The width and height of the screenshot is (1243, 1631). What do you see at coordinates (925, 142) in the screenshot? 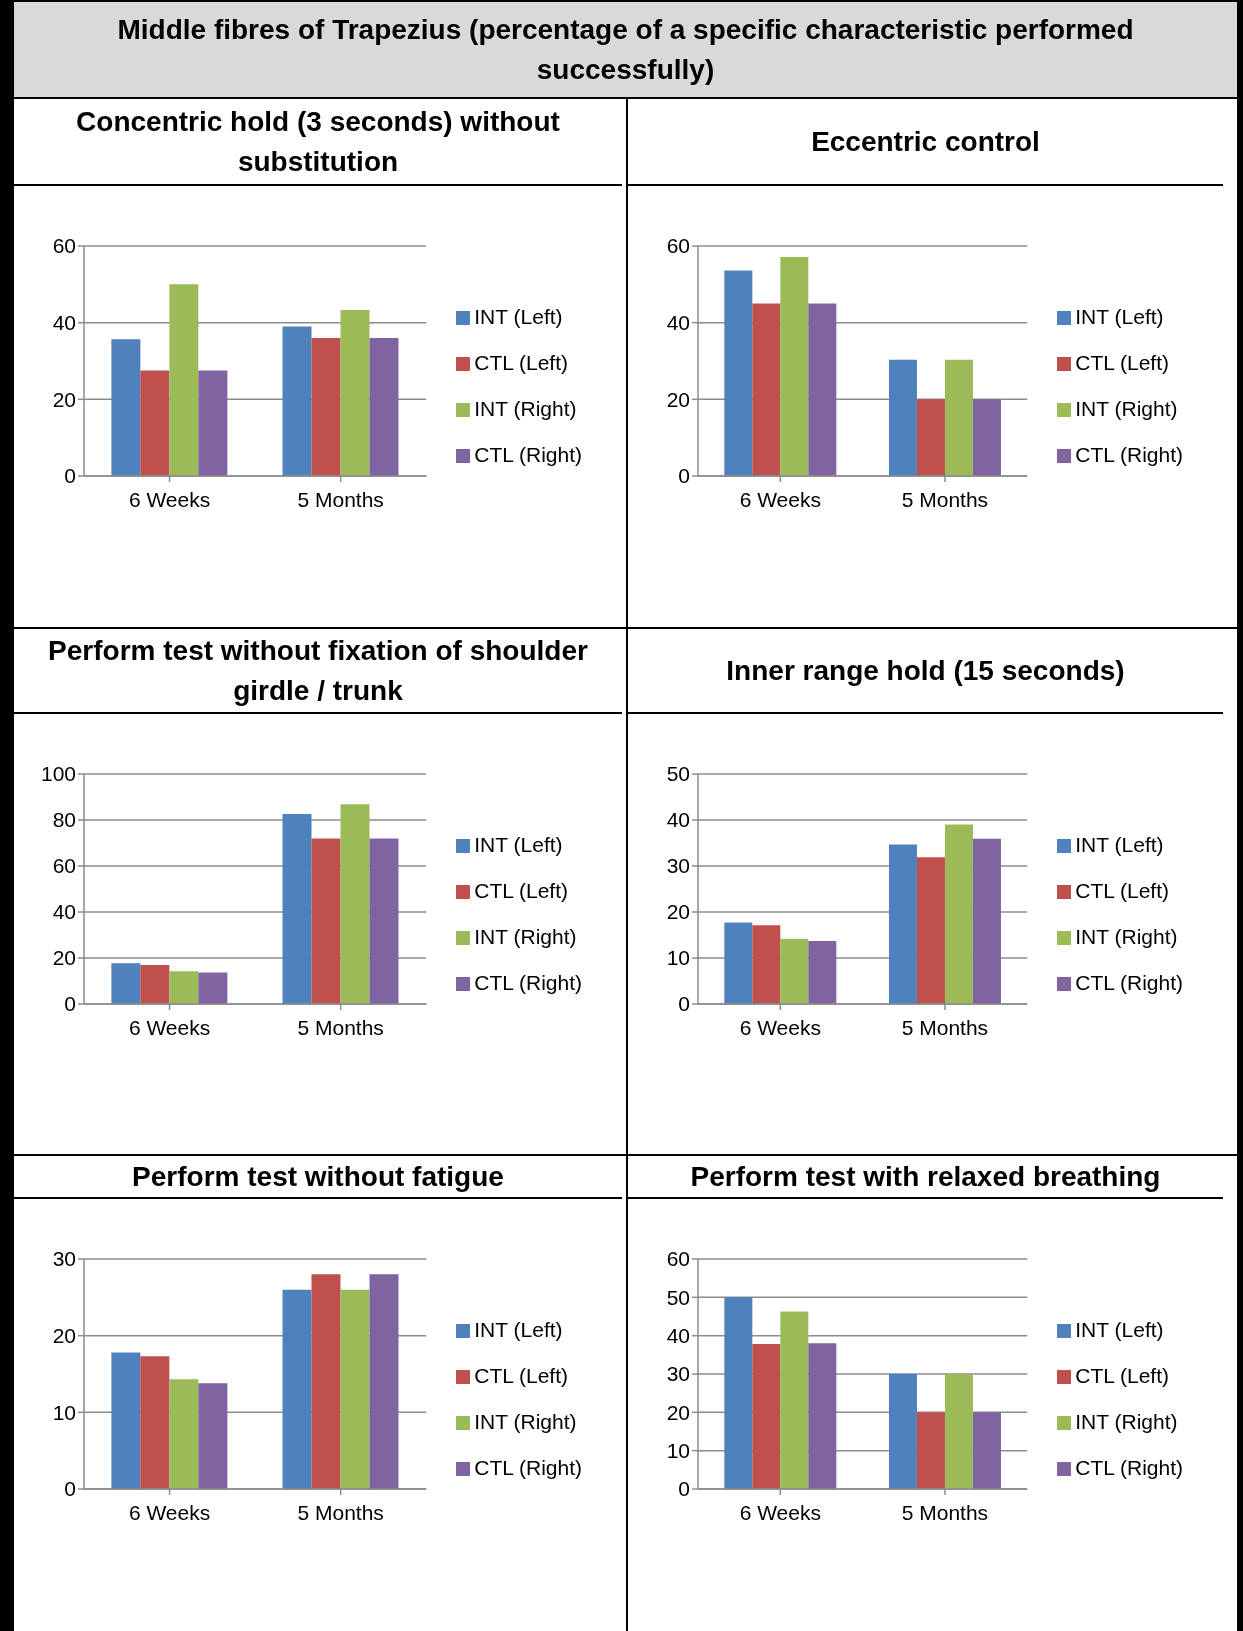
I see `chart-title: Eccentric control` at bounding box center [925, 142].